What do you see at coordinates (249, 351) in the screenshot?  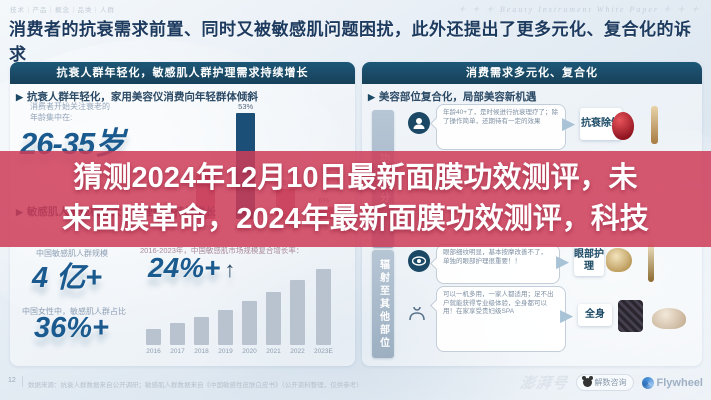 I see `bar-category-label: 2020` at bounding box center [249, 351].